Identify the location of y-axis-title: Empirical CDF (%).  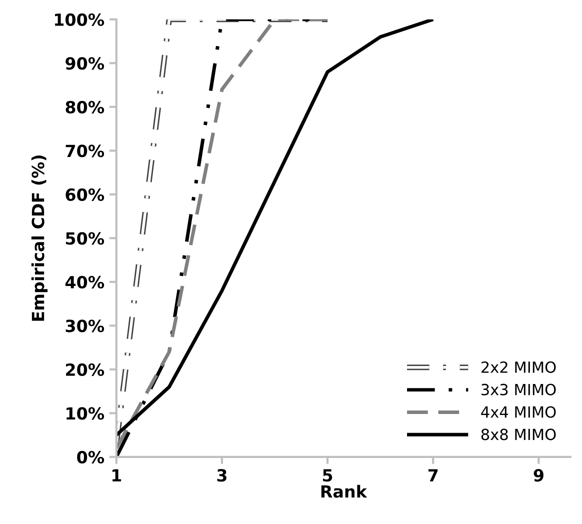
(39, 238).